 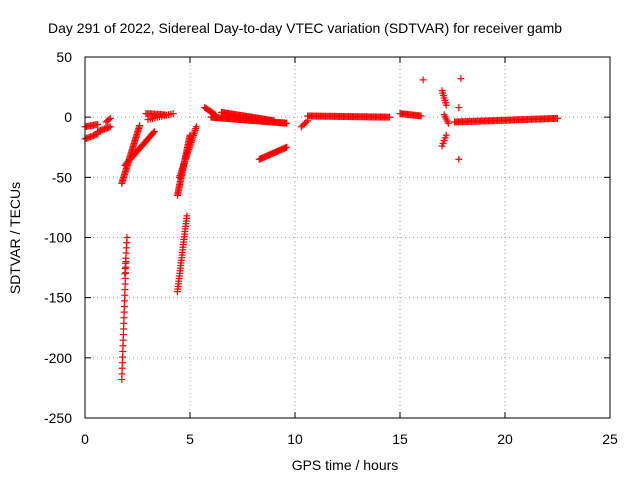 I want to click on y-tick-label: 0, so click(x=68, y=117).